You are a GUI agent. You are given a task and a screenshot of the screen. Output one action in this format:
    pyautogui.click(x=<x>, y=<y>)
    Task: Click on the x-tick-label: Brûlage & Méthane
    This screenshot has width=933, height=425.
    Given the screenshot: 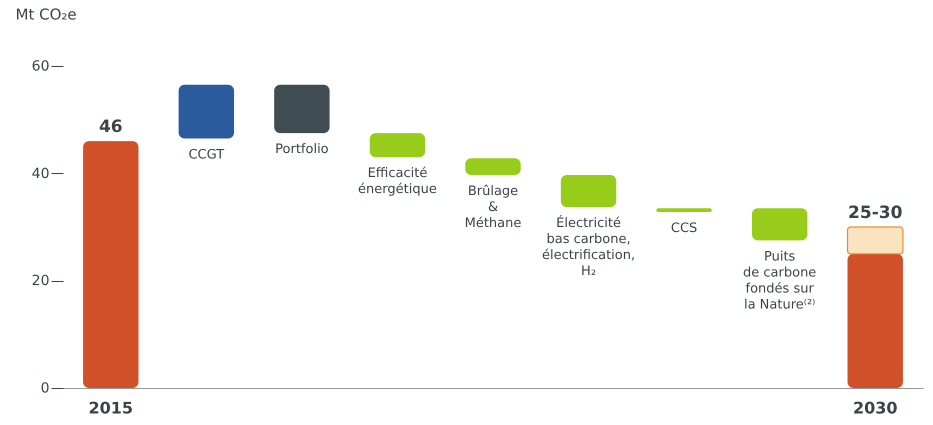 What is the action you would take?
    pyautogui.click(x=493, y=207)
    